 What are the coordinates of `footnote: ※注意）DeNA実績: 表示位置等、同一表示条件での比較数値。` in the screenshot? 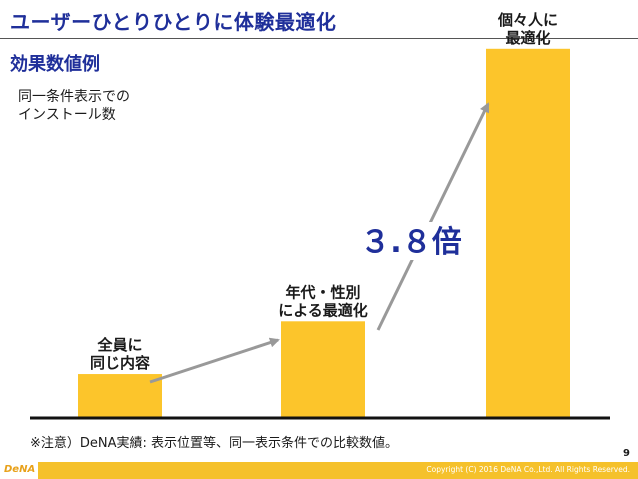 It's located at (214, 443).